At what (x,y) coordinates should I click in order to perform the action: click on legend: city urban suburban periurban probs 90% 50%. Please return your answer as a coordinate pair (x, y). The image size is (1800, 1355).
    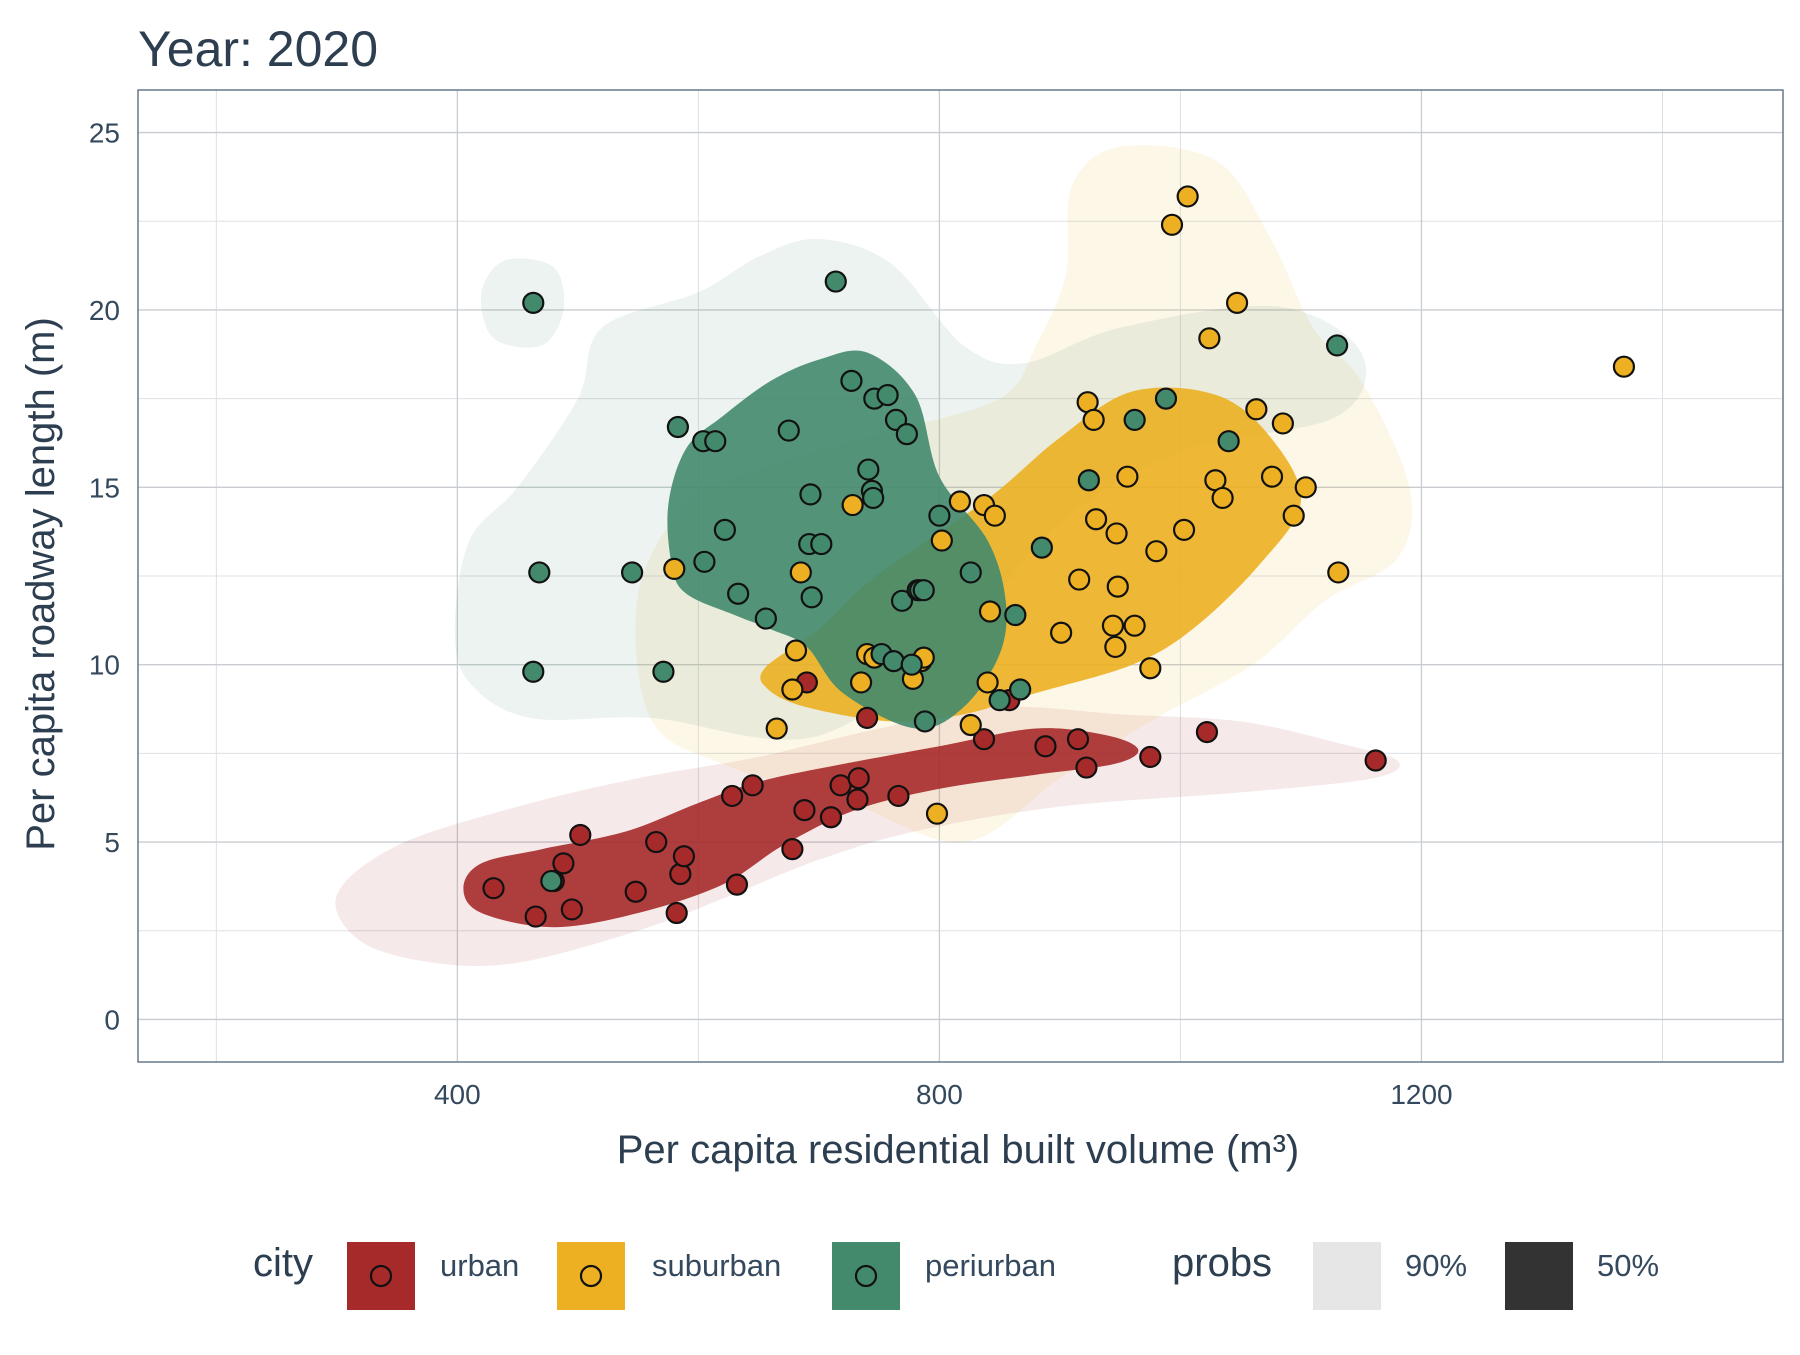
    Looking at the image, I should click on (956, 1275).